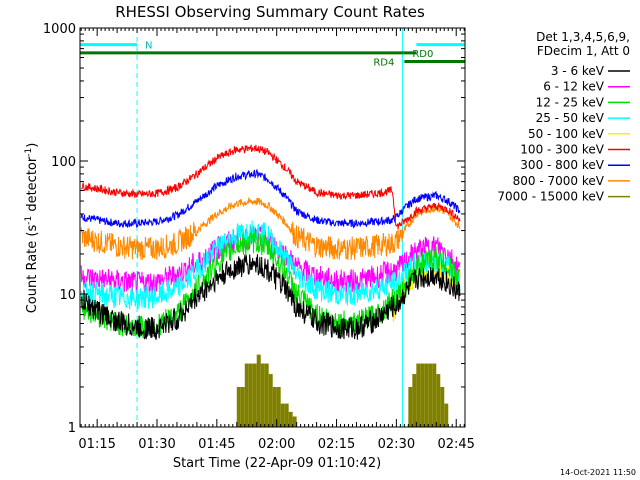  Describe the element at coordinates (559, 181) in the screenshot. I see `legend-entry-label: 800 - 7000 keV` at that location.